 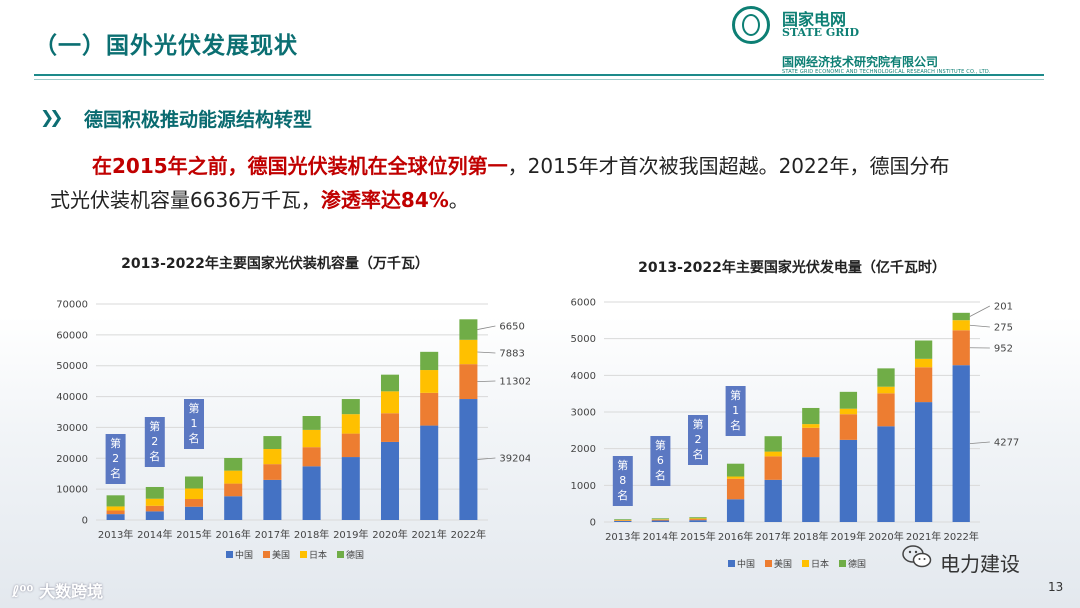 I want to click on rank-badge-label: 8, so click(x=622, y=480).